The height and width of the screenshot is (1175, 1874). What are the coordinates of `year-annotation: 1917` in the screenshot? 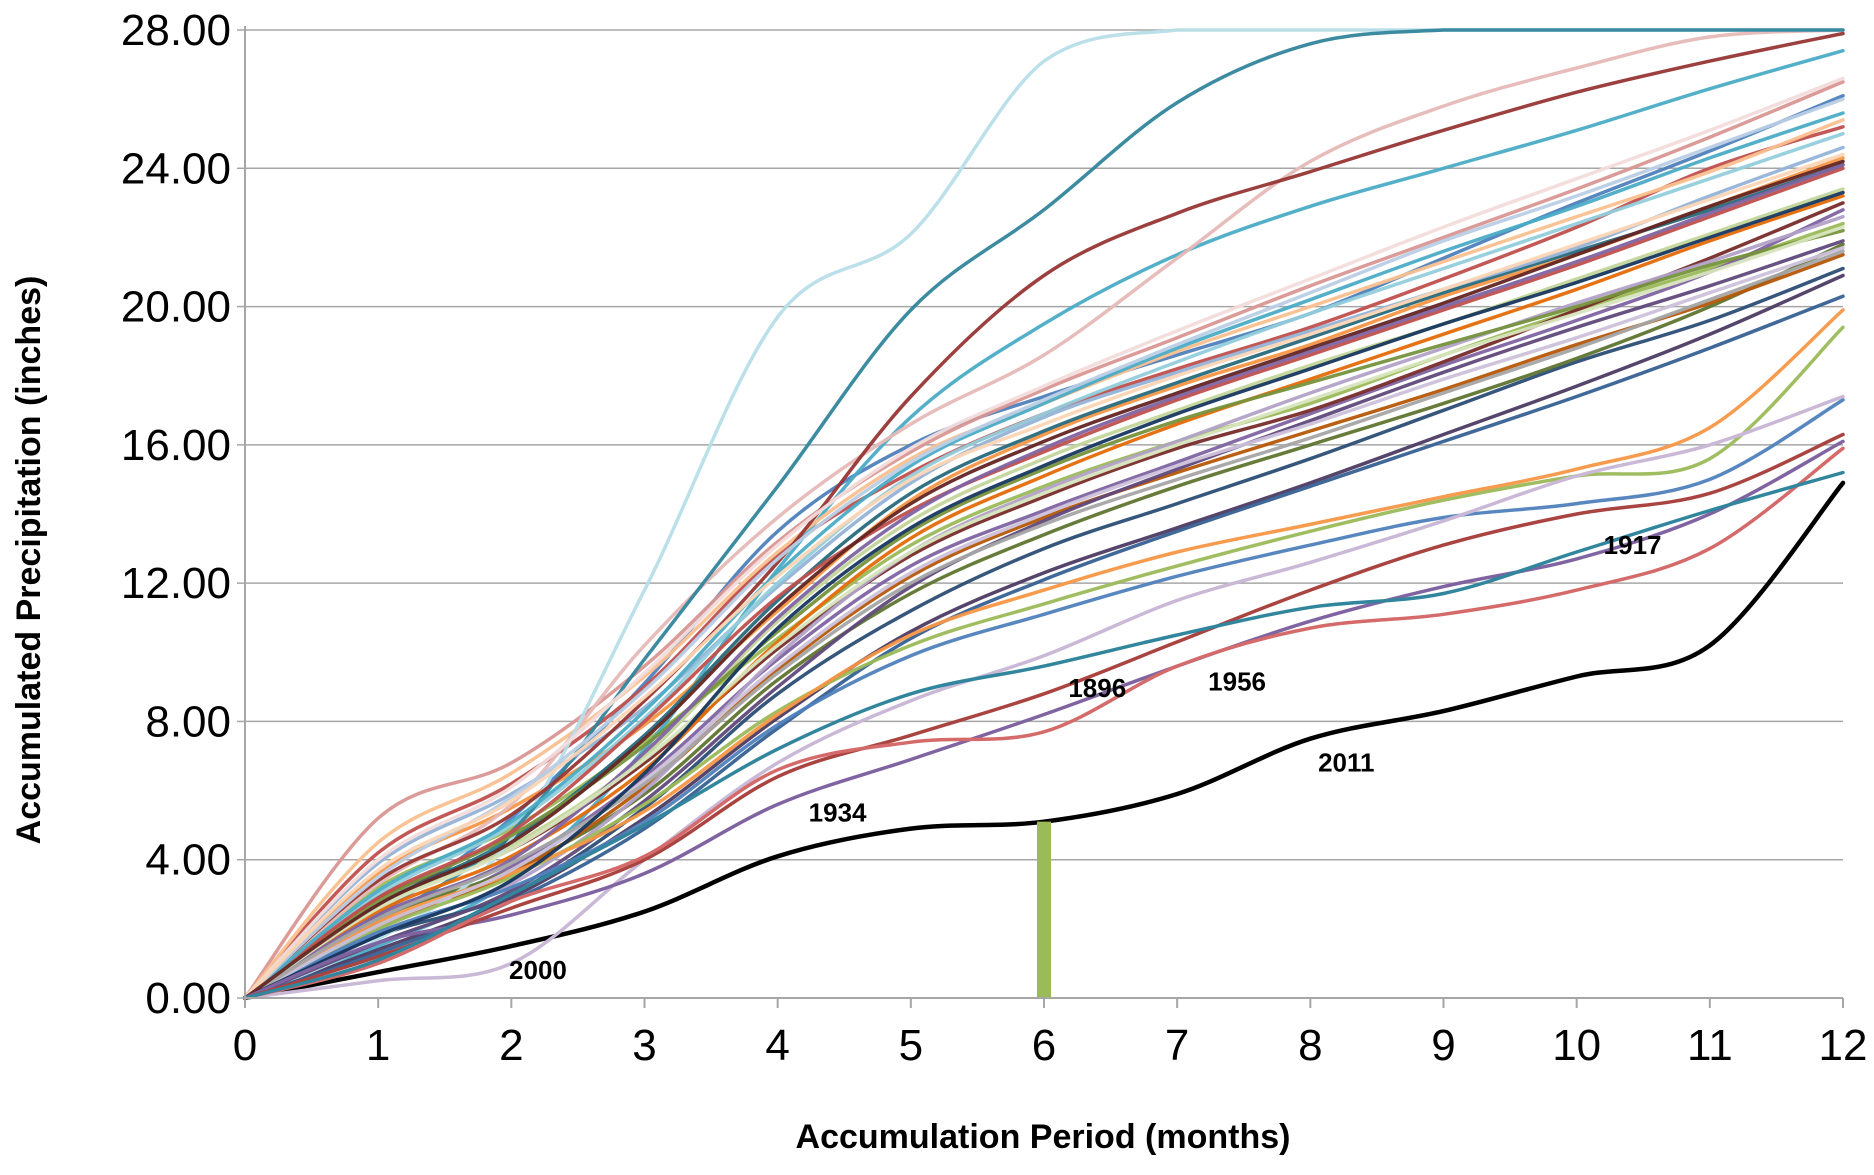 It's located at (1633, 545).